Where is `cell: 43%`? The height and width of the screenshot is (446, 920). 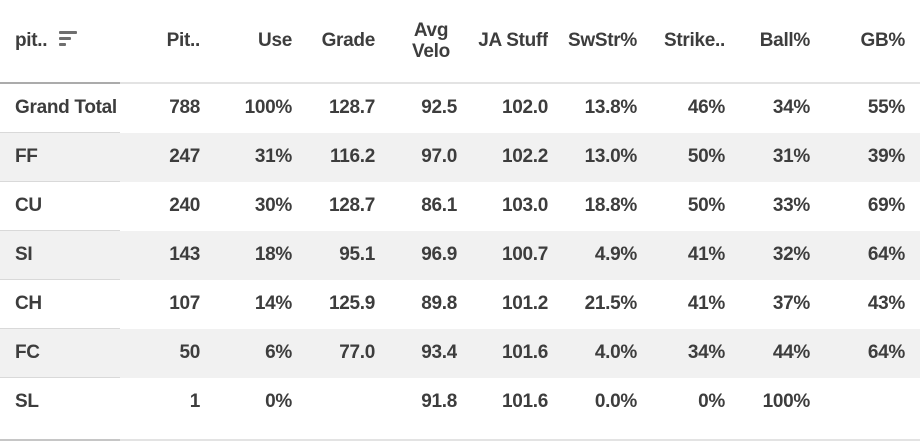
cell: 43% is located at coordinates (886, 303).